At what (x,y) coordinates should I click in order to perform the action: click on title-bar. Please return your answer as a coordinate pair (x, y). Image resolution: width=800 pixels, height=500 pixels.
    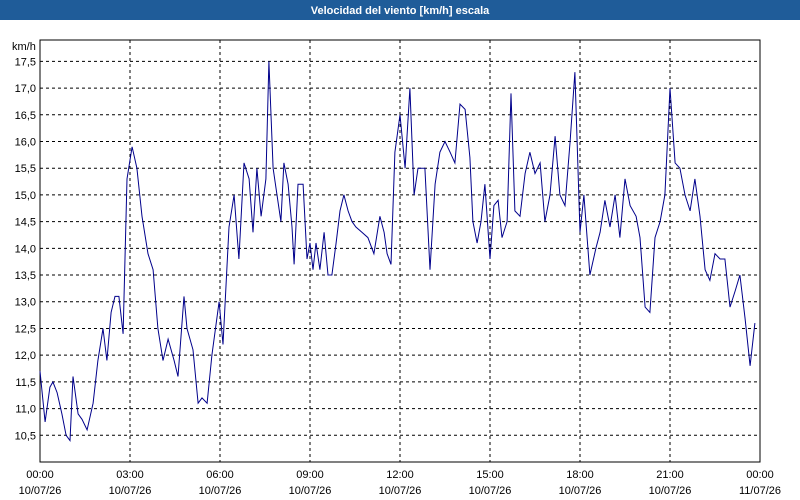
    Looking at the image, I should click on (400, 10).